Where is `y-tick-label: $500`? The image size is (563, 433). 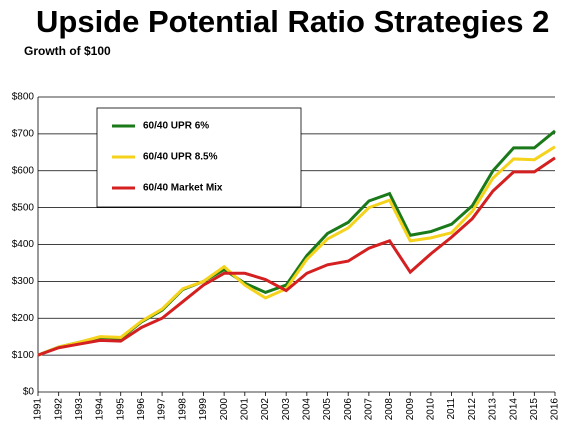 y-tick-label: $500 is located at coordinates (23, 207).